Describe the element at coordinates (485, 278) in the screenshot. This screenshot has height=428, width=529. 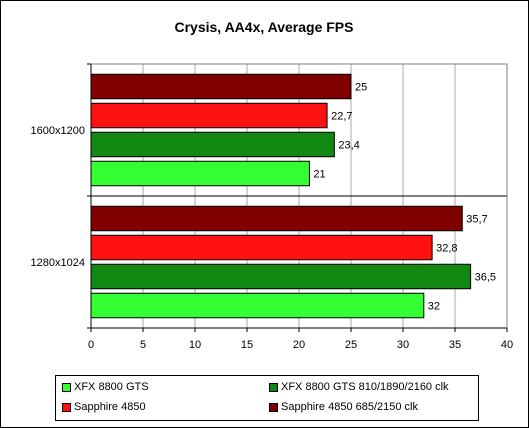
I see `data-label: 36,5` at that location.